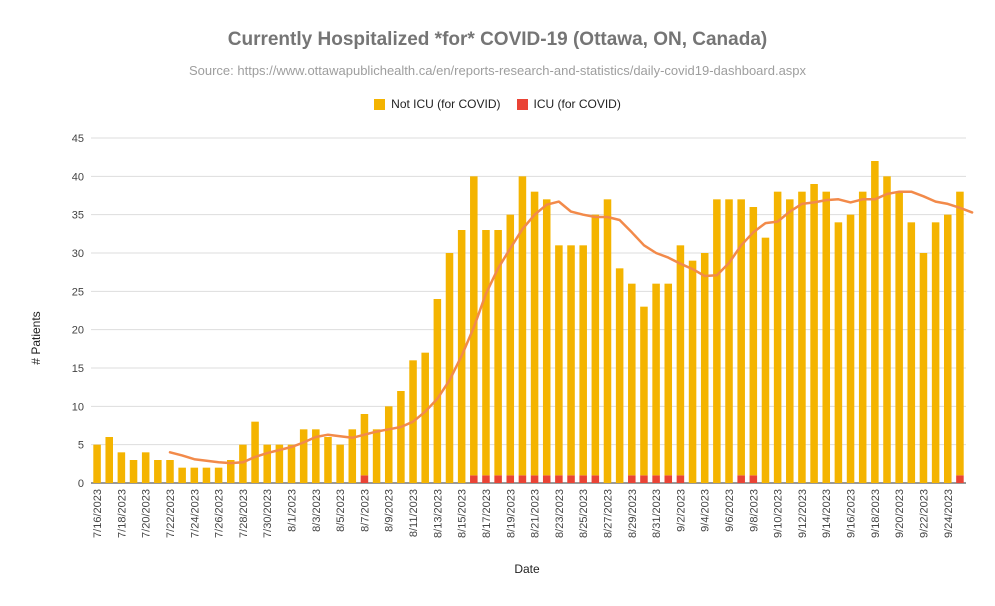 The height and width of the screenshot is (606, 995). I want to click on x-tick-label: 8/5/2023, so click(341, 510).